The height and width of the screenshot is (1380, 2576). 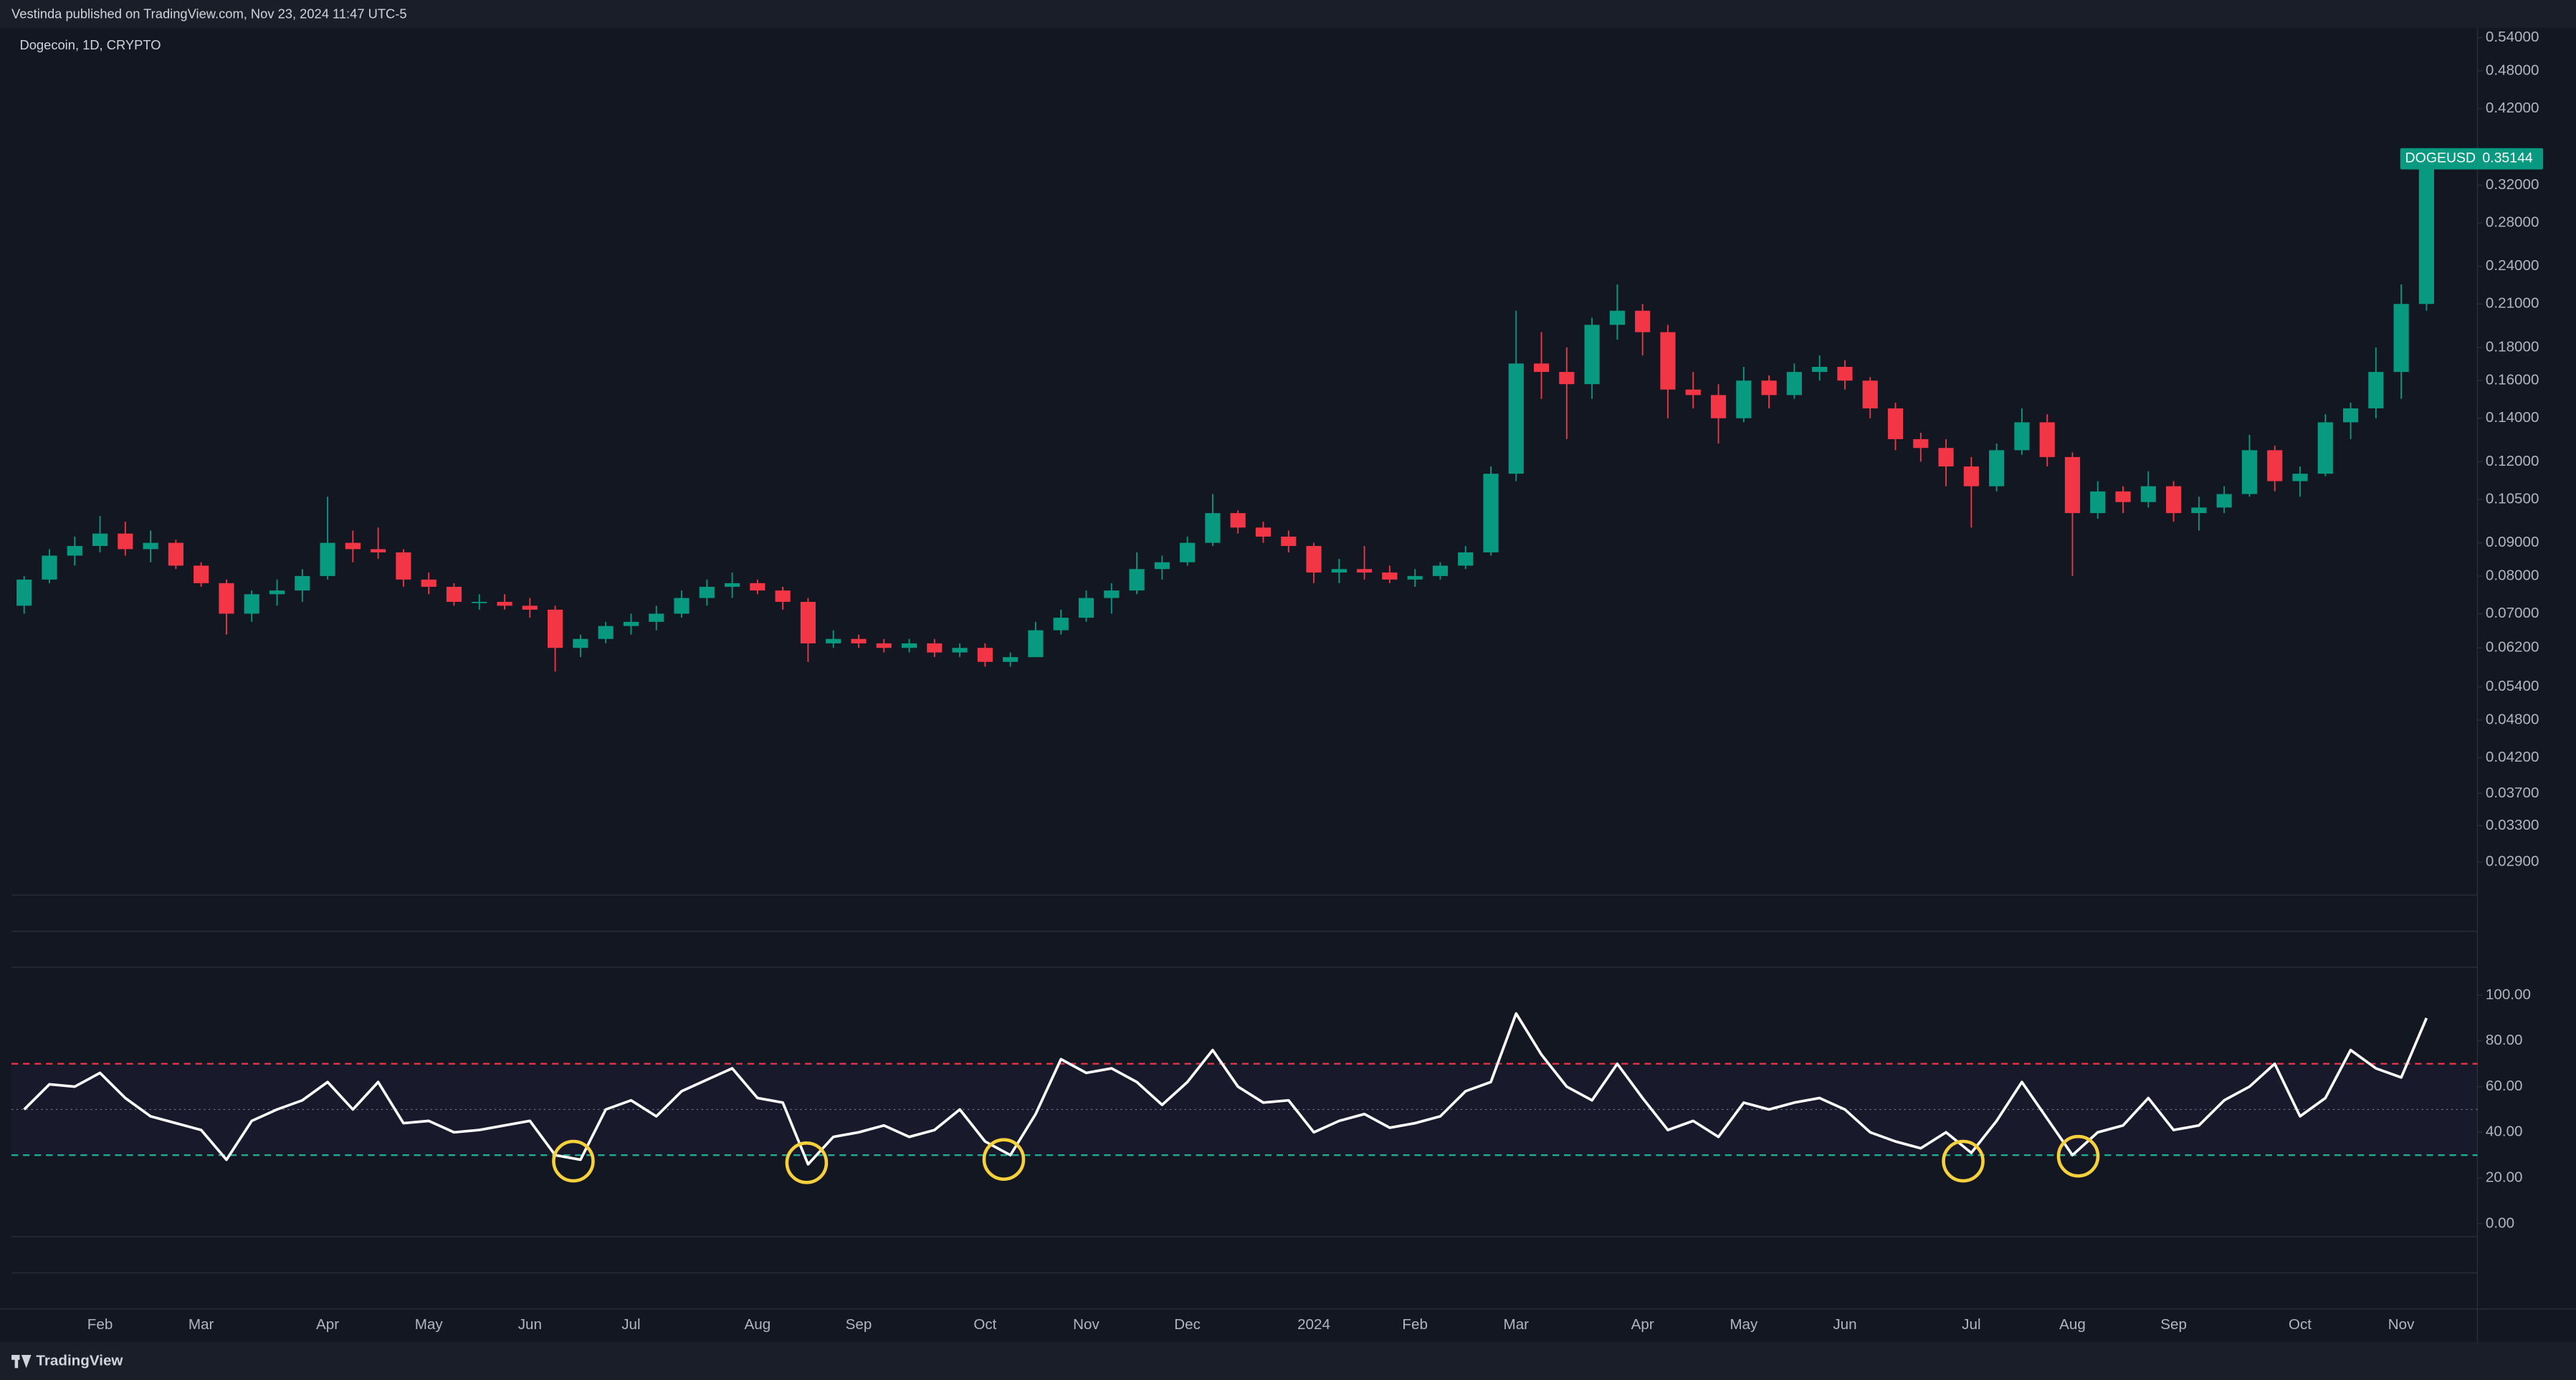 What do you see at coordinates (1288, 14) in the screenshot?
I see `top-bar` at bounding box center [1288, 14].